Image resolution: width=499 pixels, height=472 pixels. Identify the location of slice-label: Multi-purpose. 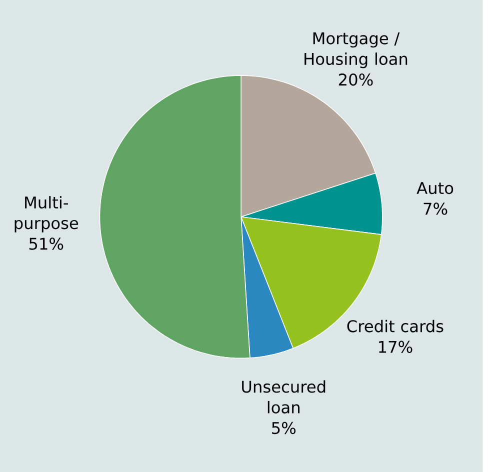
(46, 214).